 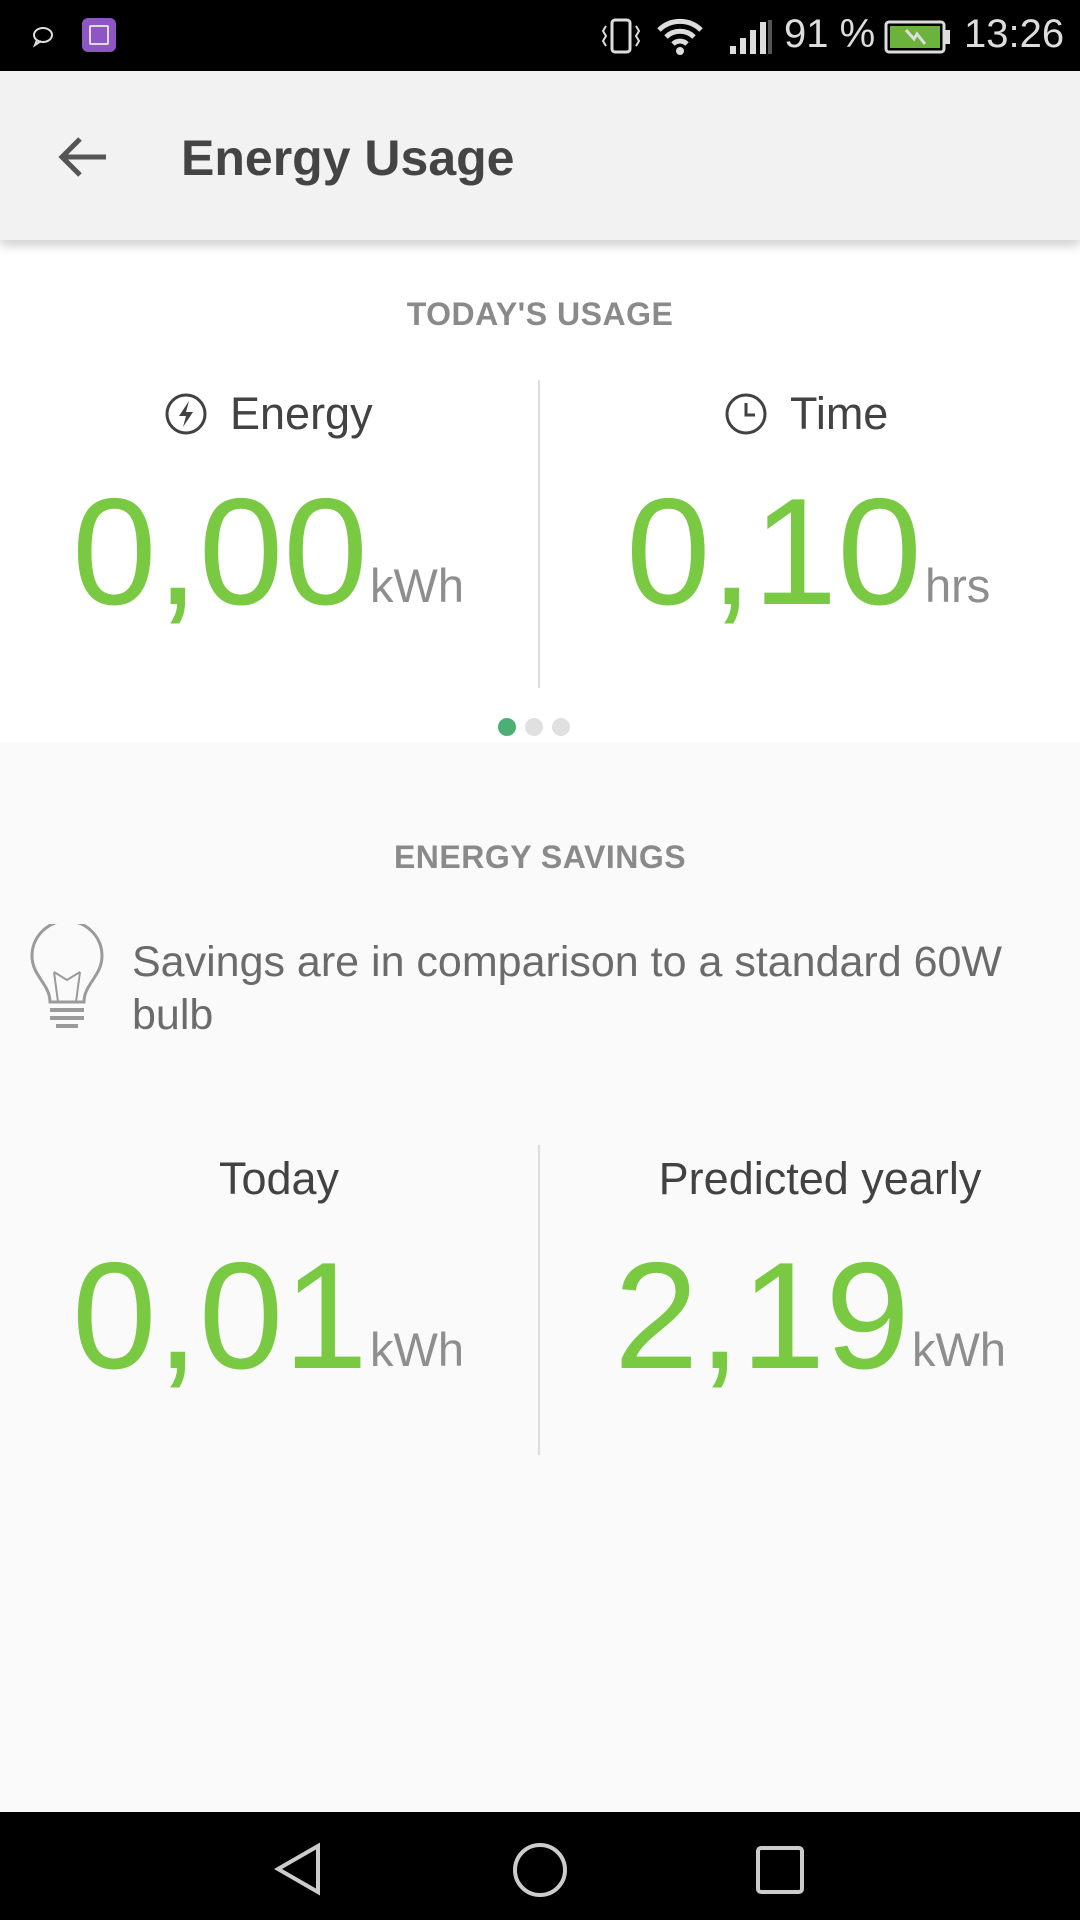 I want to click on time-unit: hrs, so click(x=958, y=585).